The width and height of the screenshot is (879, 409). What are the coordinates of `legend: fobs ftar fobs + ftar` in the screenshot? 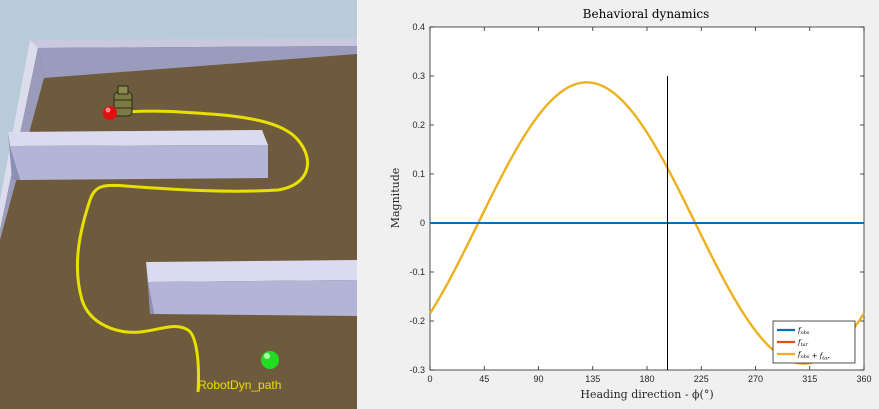 It's located at (814, 342).